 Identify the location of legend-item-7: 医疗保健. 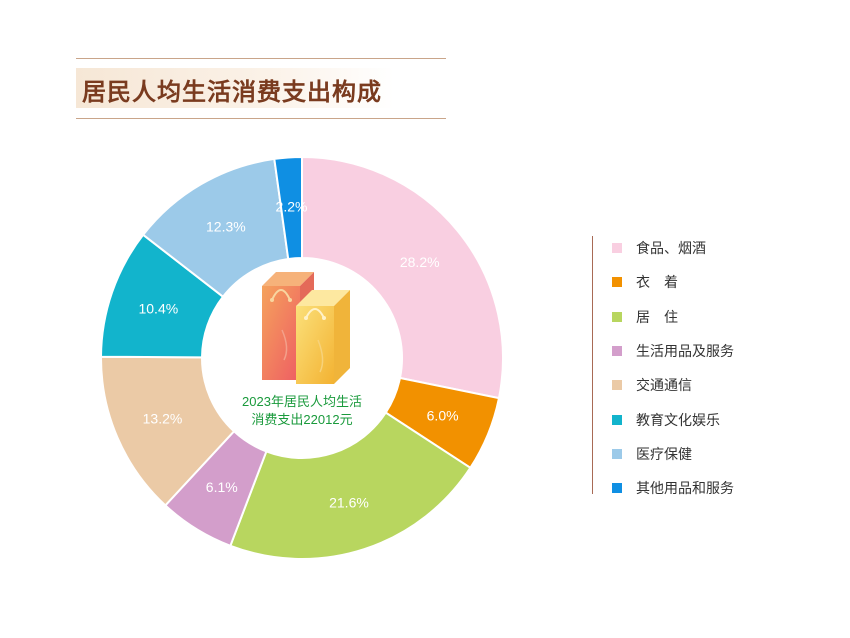
(652, 454).